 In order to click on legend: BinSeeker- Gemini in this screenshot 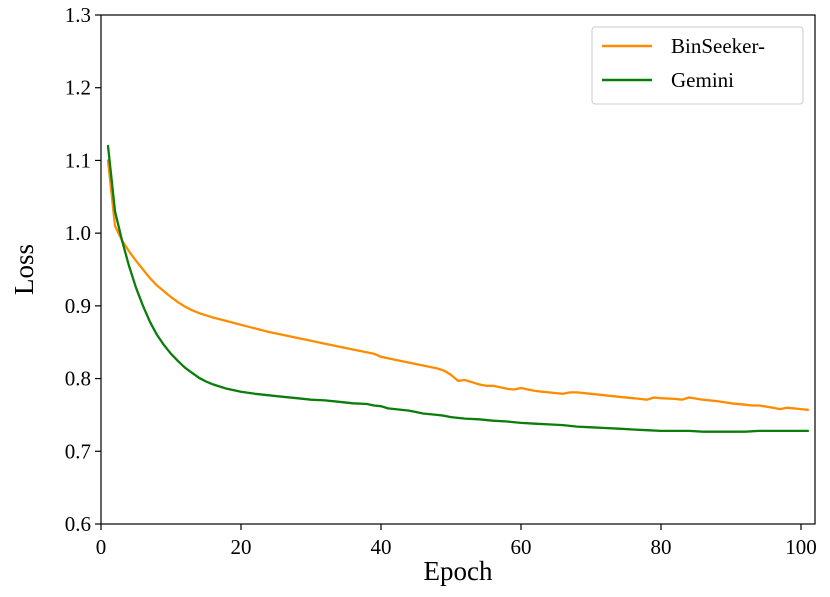, I will do `click(697, 65)`.